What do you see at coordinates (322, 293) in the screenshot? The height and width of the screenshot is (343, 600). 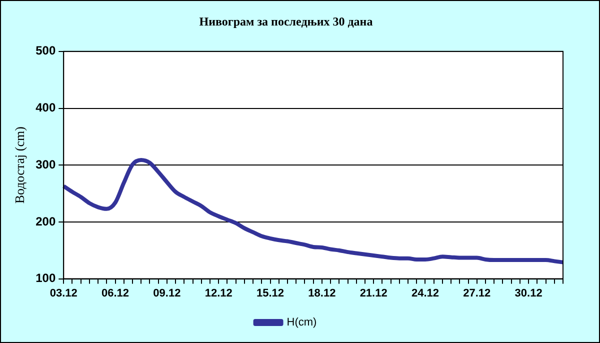 I see `x-tick-label: 18.12` at bounding box center [322, 293].